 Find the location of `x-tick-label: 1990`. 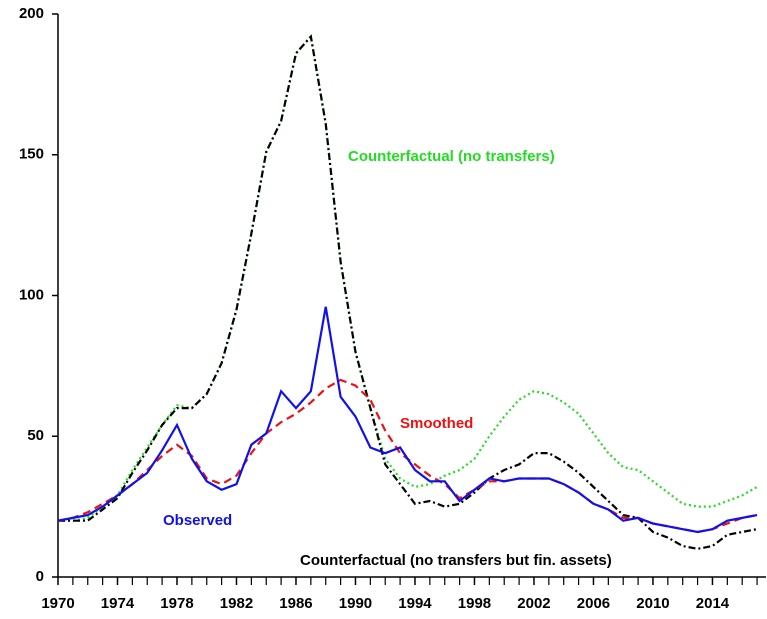

x-tick-label: 1990 is located at coordinates (355, 603).